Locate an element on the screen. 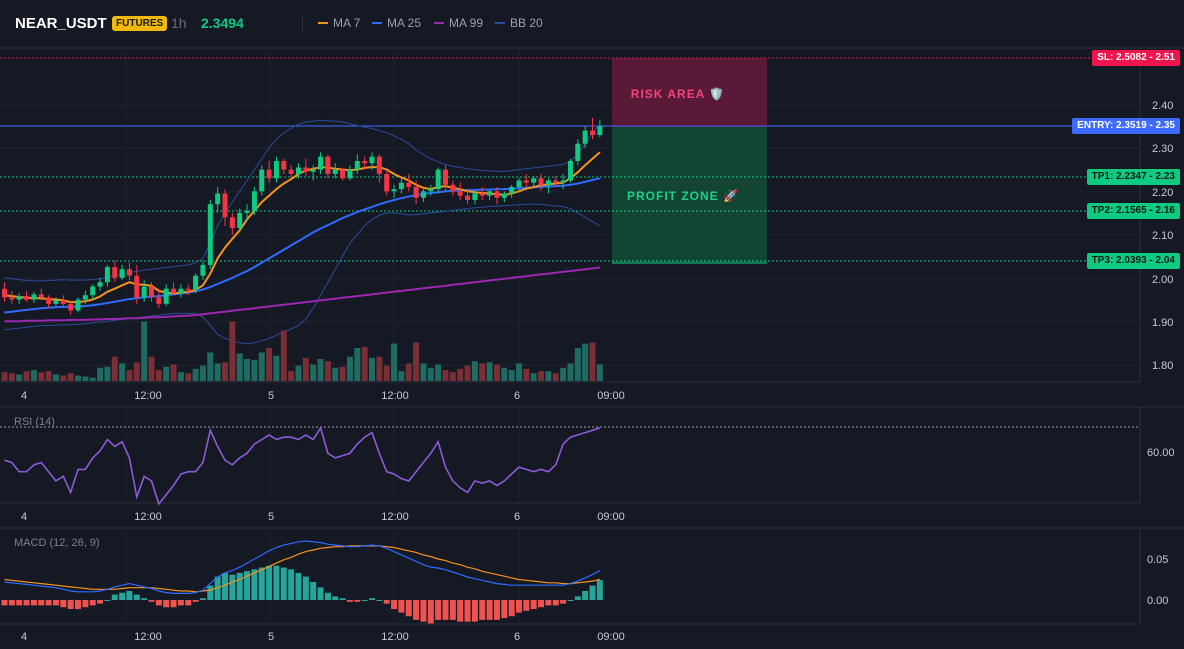 The width and height of the screenshot is (1184, 649). macd-signal-line is located at coordinates (302, 569).